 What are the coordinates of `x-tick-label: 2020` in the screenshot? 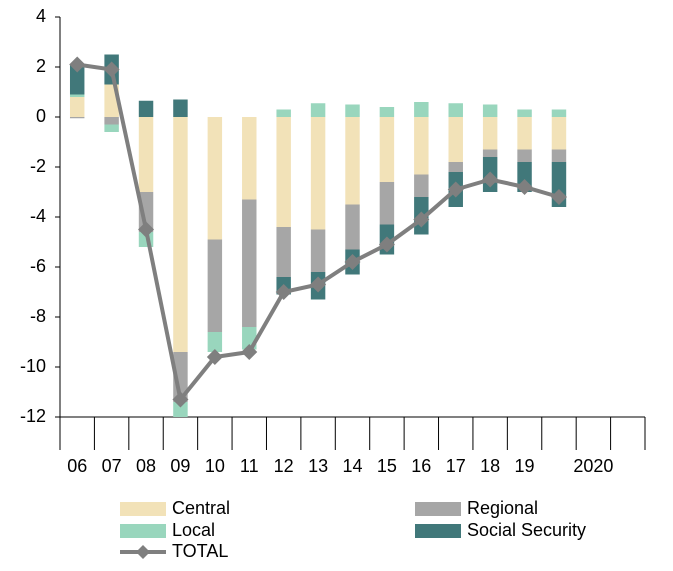 It's located at (593, 466).